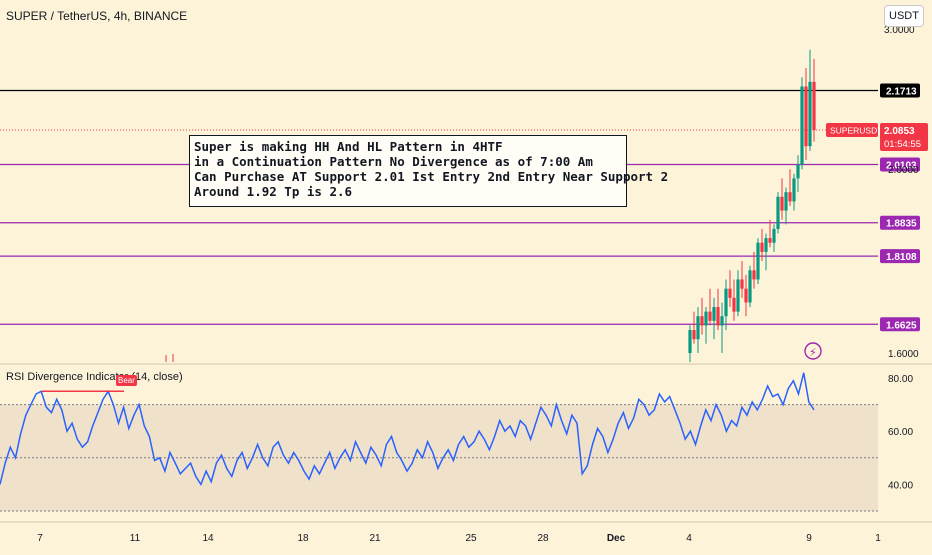  Describe the element at coordinates (208, 538) in the screenshot. I see `time-tick-label: 14` at that location.